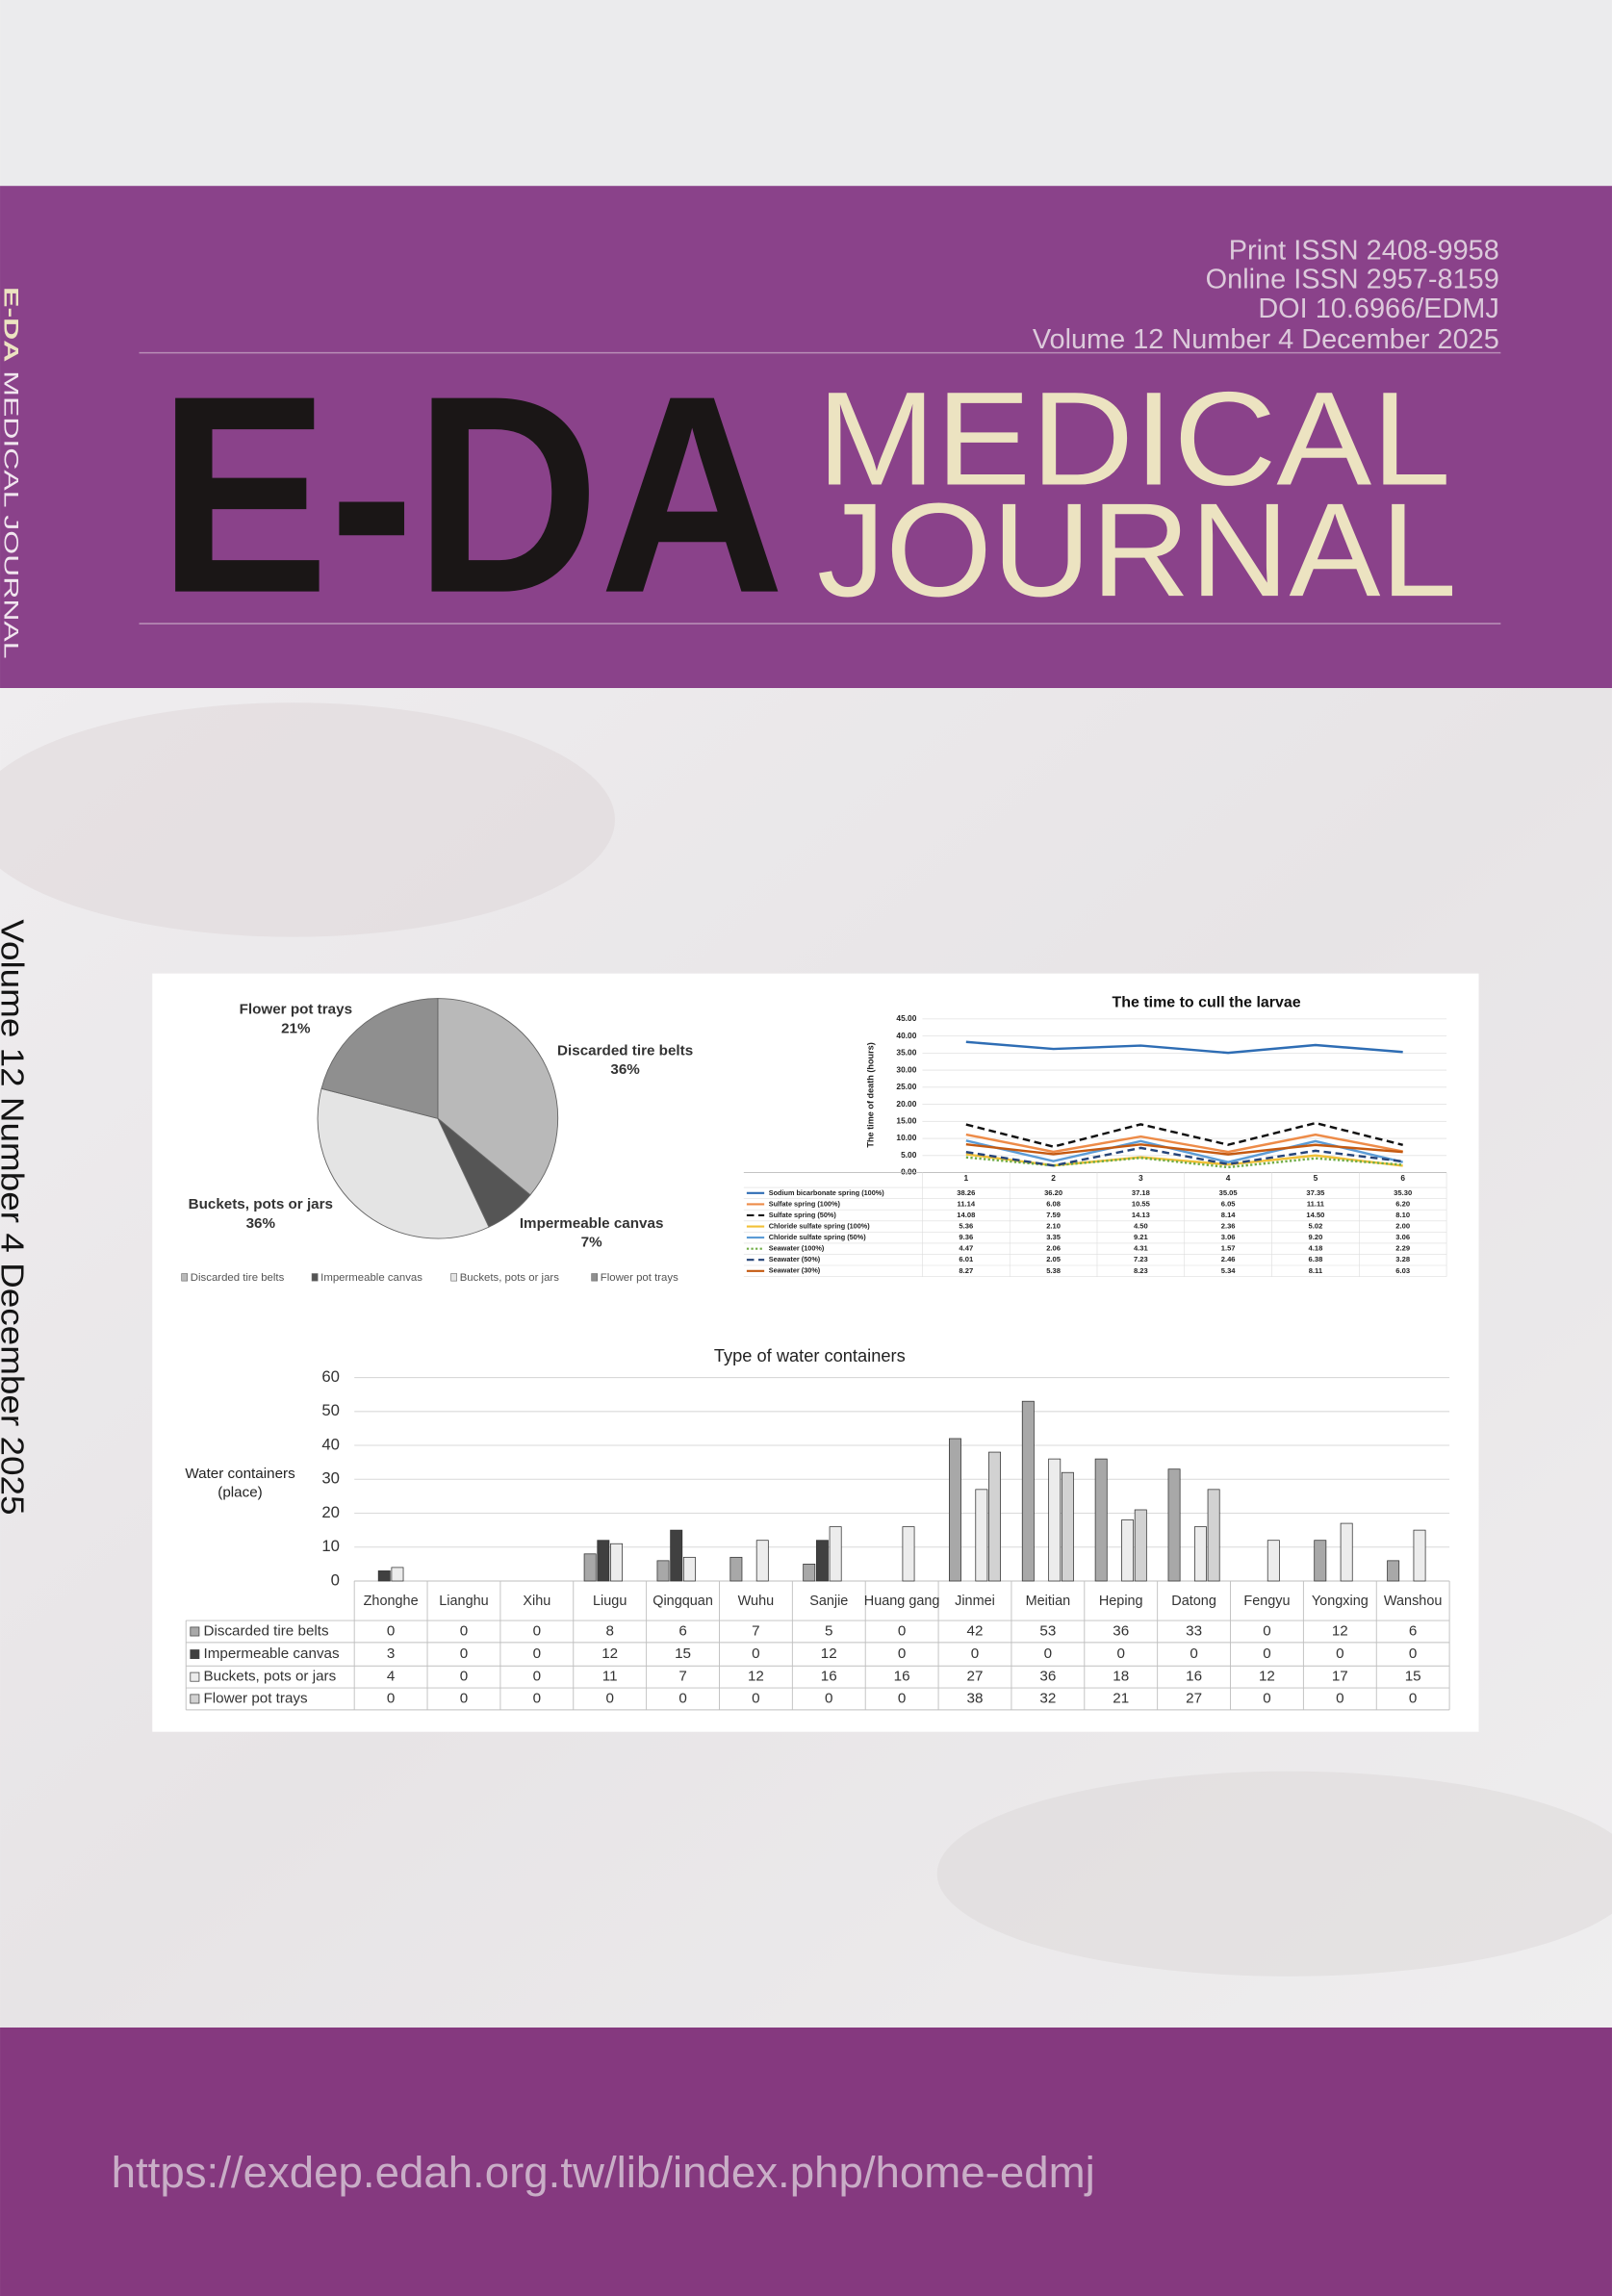  What do you see at coordinates (1316, 1178) in the screenshot?
I see `x-tick-label: 5` at bounding box center [1316, 1178].